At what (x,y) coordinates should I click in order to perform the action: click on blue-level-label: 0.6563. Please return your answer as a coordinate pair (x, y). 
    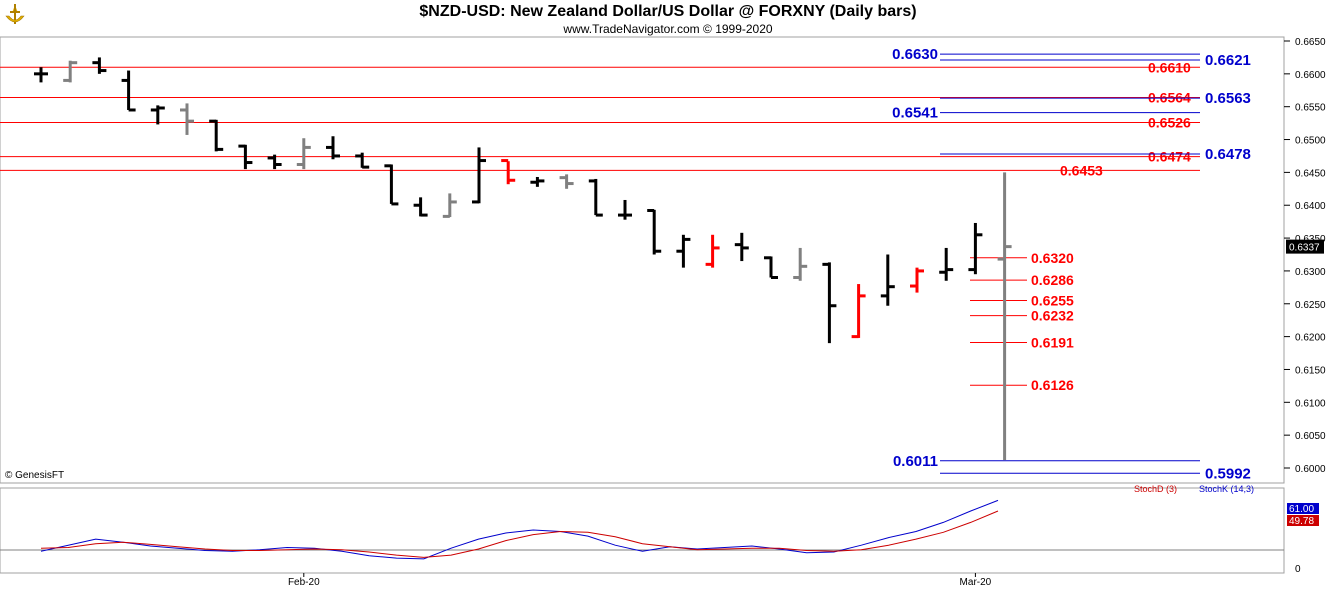
    Looking at the image, I should click on (1228, 98).